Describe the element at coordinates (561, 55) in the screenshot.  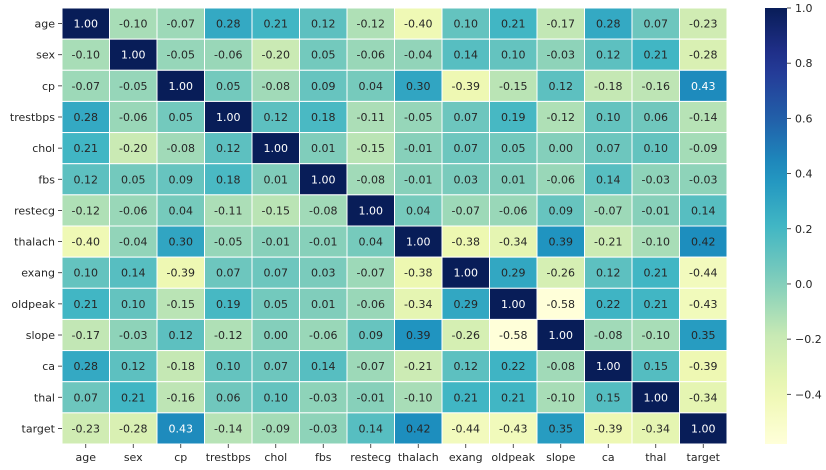
I see `cell-value-label: -0.03` at that location.